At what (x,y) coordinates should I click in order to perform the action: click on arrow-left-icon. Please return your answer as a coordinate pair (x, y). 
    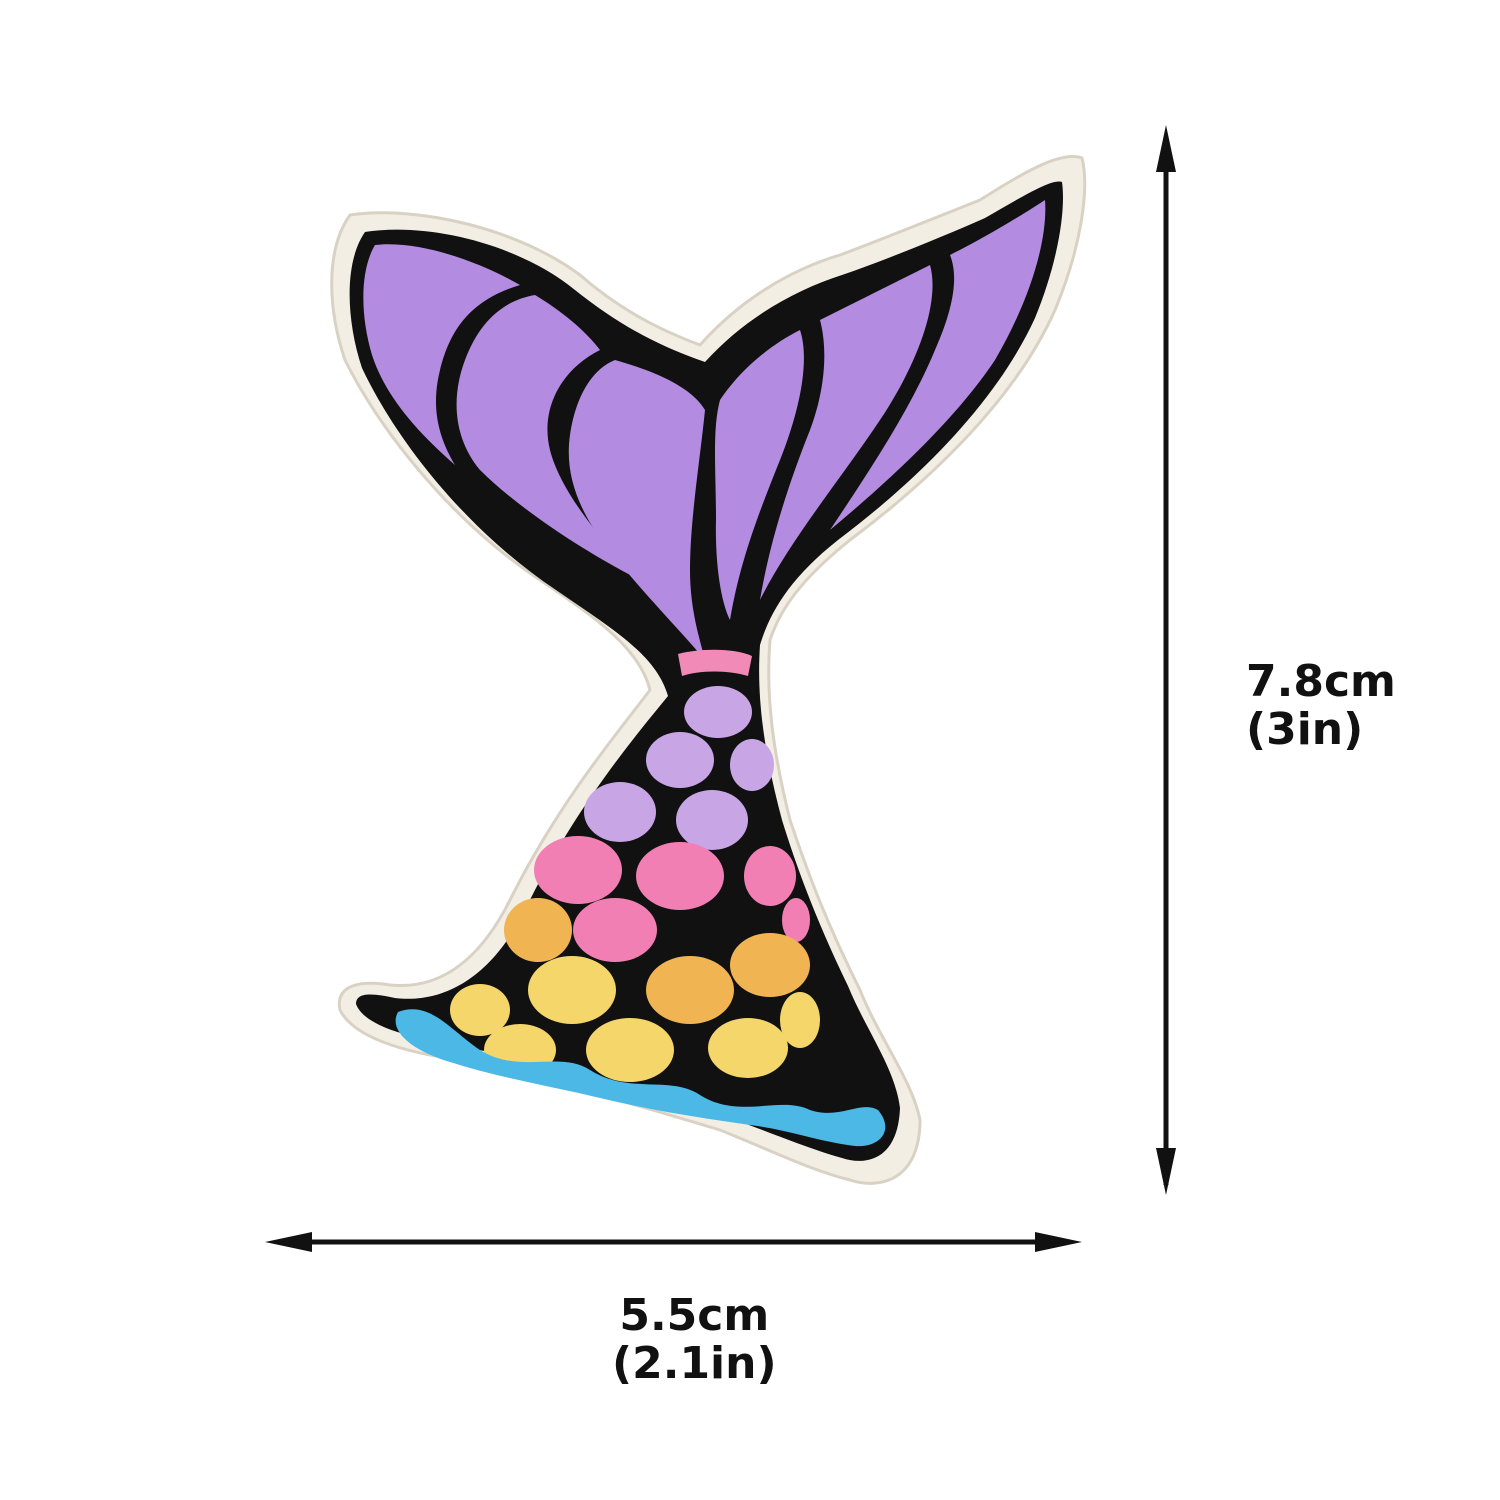
    Looking at the image, I should click on (288, 1242).